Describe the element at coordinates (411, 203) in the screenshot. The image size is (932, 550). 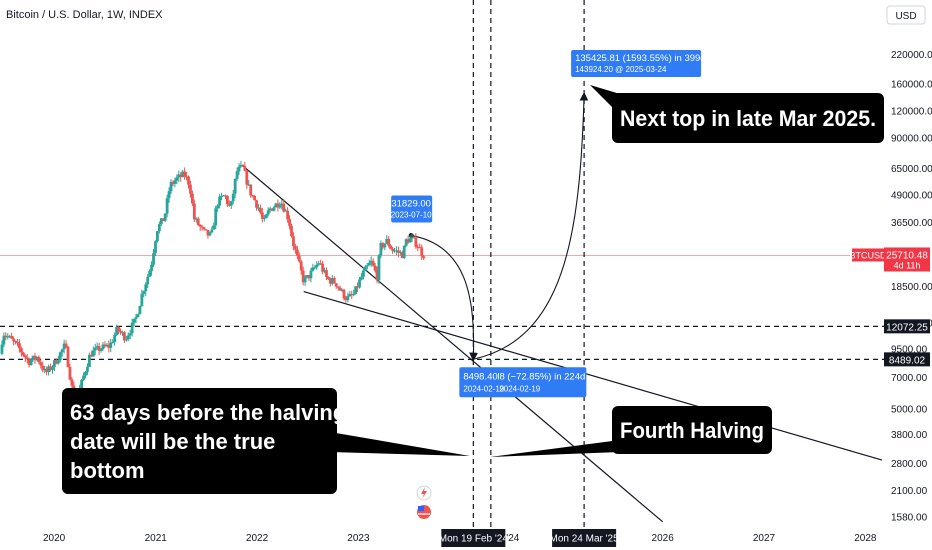
I see `measure-label-value: 31829.00` at that location.